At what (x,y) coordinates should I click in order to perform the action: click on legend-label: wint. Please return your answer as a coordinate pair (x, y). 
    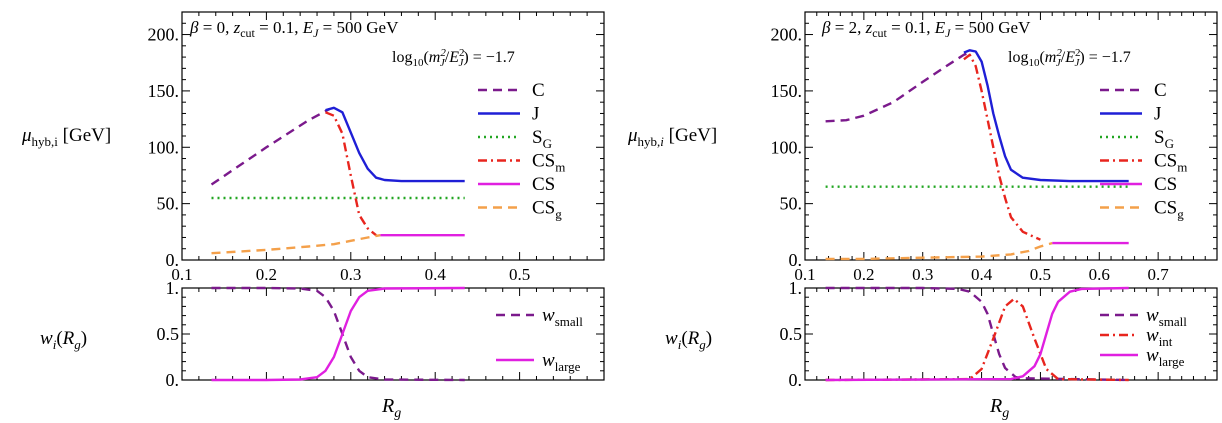
    Looking at the image, I should click on (1159, 337).